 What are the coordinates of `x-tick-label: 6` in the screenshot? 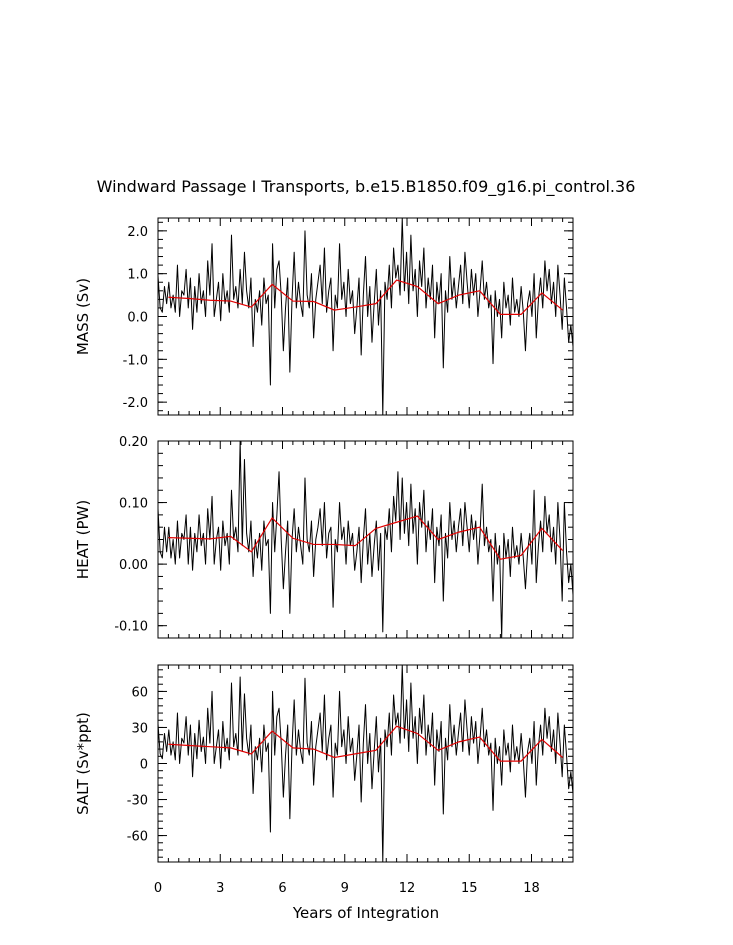 It's located at (282, 888).